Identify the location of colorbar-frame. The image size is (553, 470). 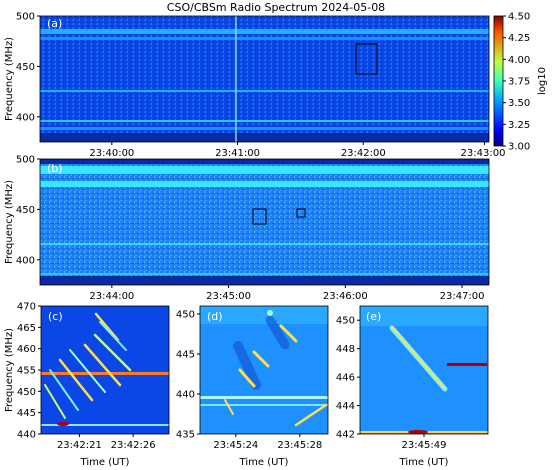
(498, 81).